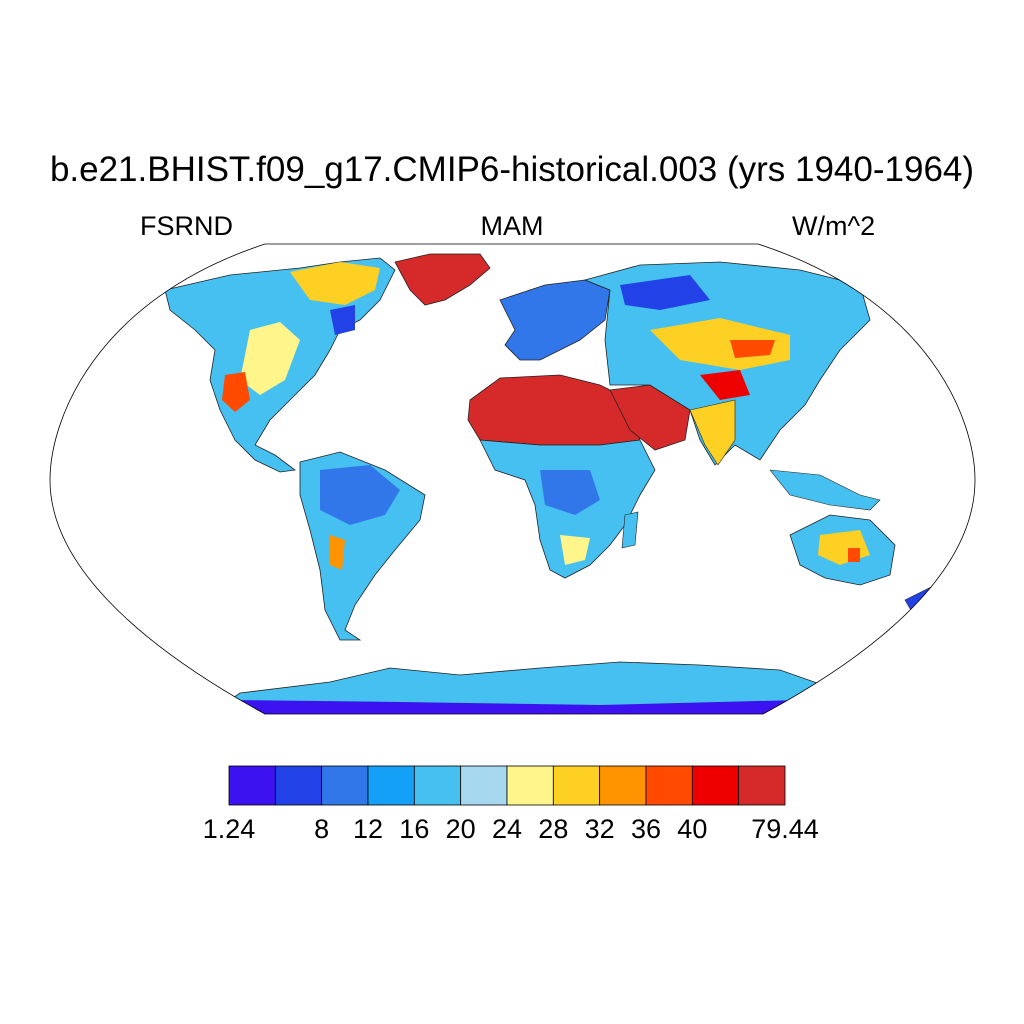  I want to click on land-north-africa, so click(554, 410).